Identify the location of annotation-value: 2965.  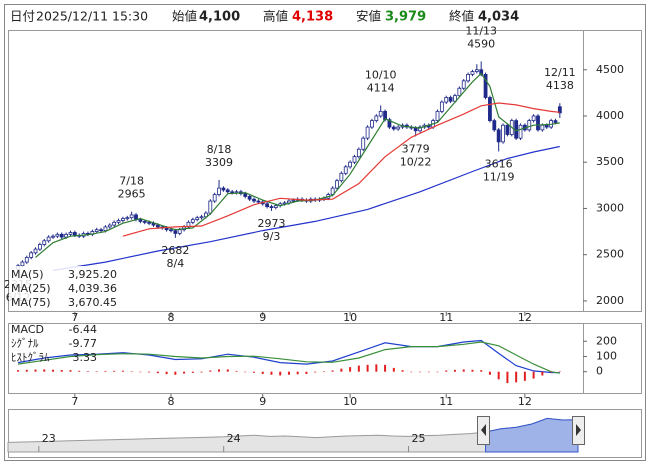
(132, 194).